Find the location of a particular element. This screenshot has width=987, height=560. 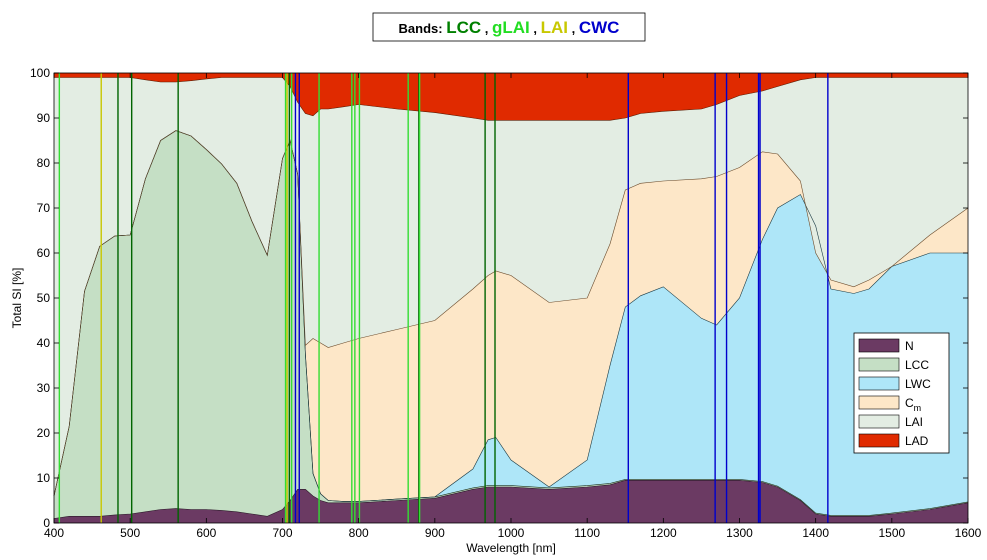

legend-label-main: C is located at coordinates (909, 403).